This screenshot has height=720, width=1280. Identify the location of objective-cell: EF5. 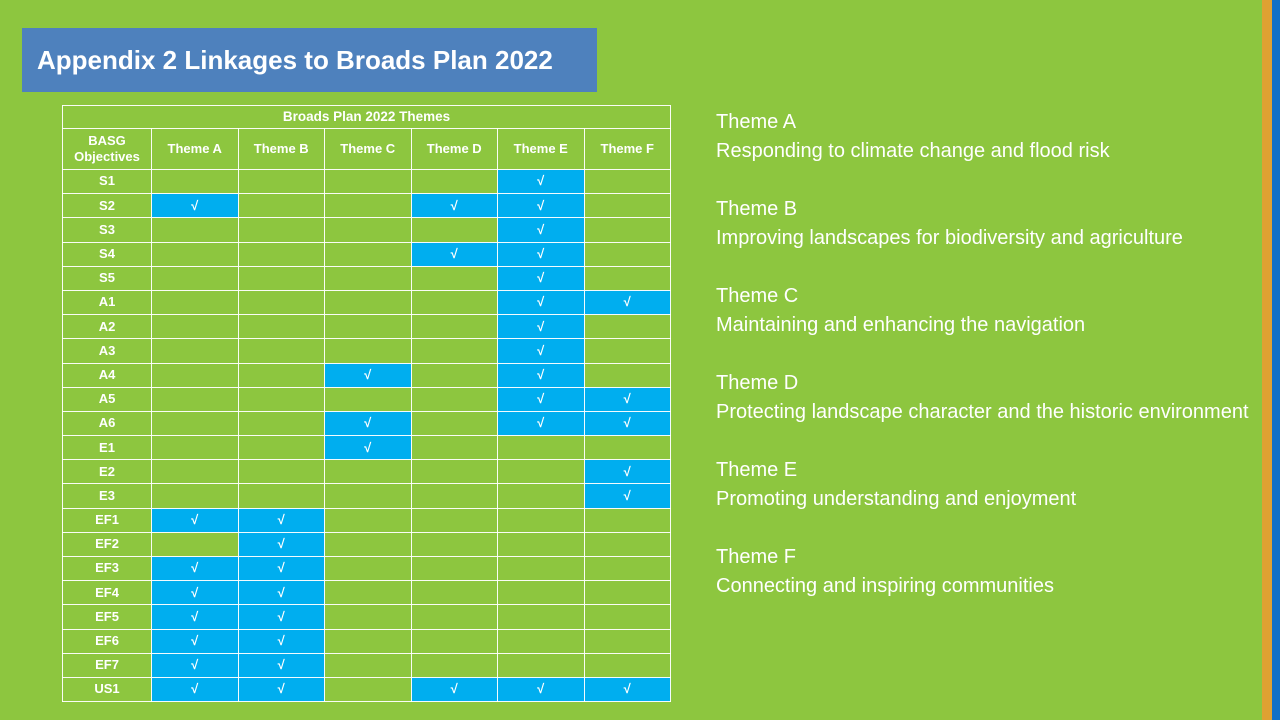
(107, 617).